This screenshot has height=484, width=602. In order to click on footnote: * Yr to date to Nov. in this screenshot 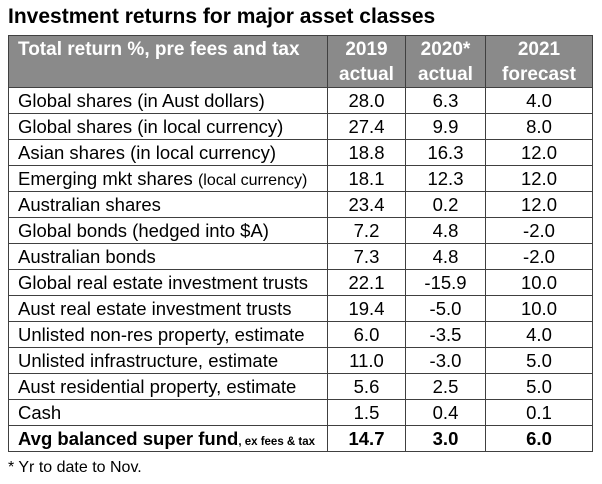, I will do `click(75, 467)`.